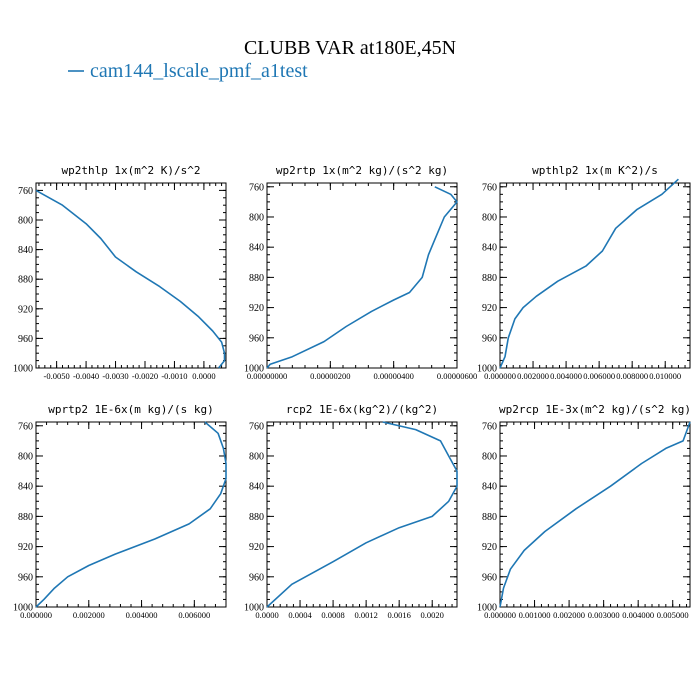  Describe the element at coordinates (267, 376) in the screenshot. I see `x-tick-label: 0.00000000` at that location.